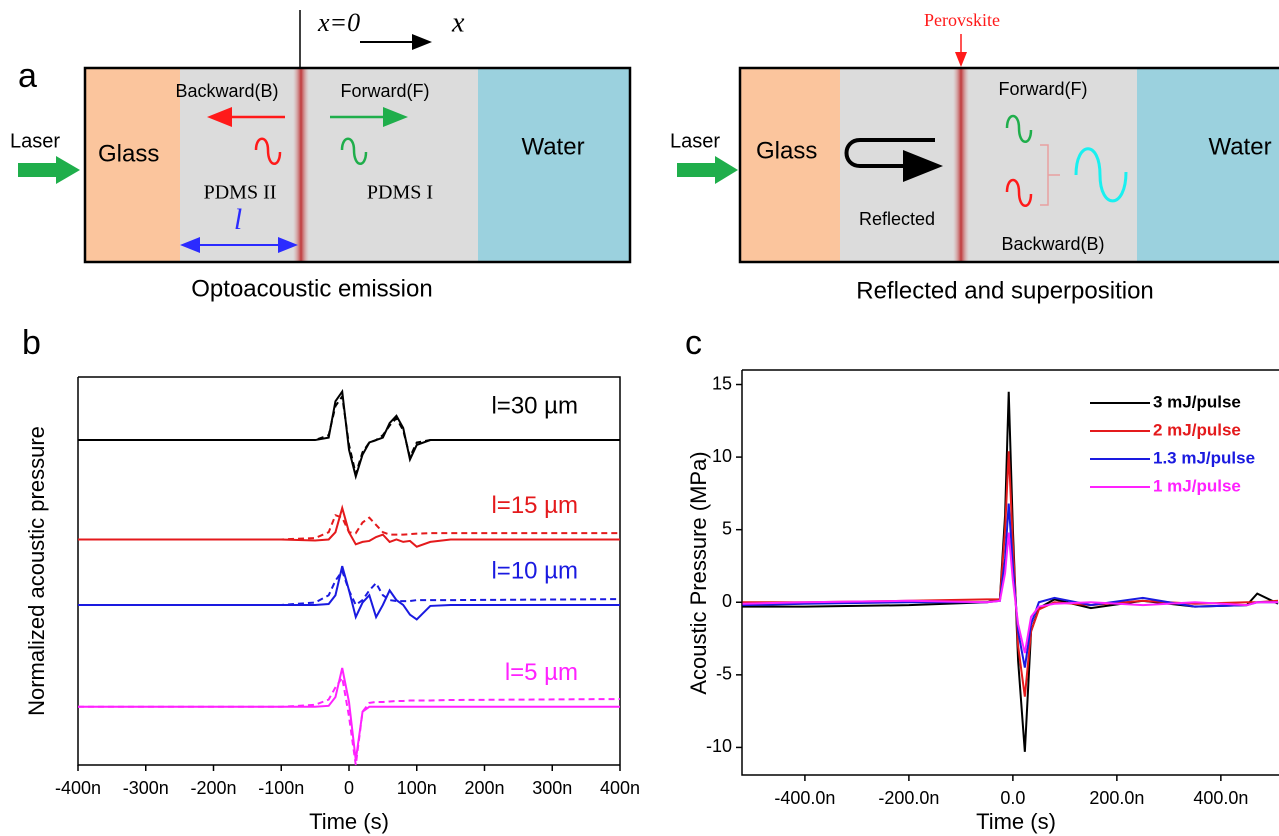 The width and height of the screenshot is (1279, 836). What do you see at coordinates (897, 219) in the screenshot?
I see `reflected-label: Reflected` at bounding box center [897, 219].